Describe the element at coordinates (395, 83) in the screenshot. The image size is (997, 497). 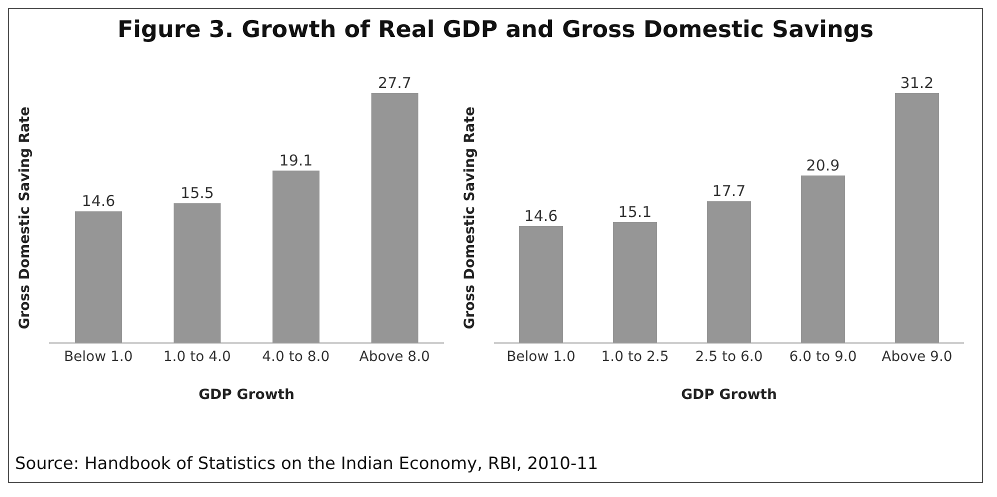
I see `data-label: 27.7` at that location.